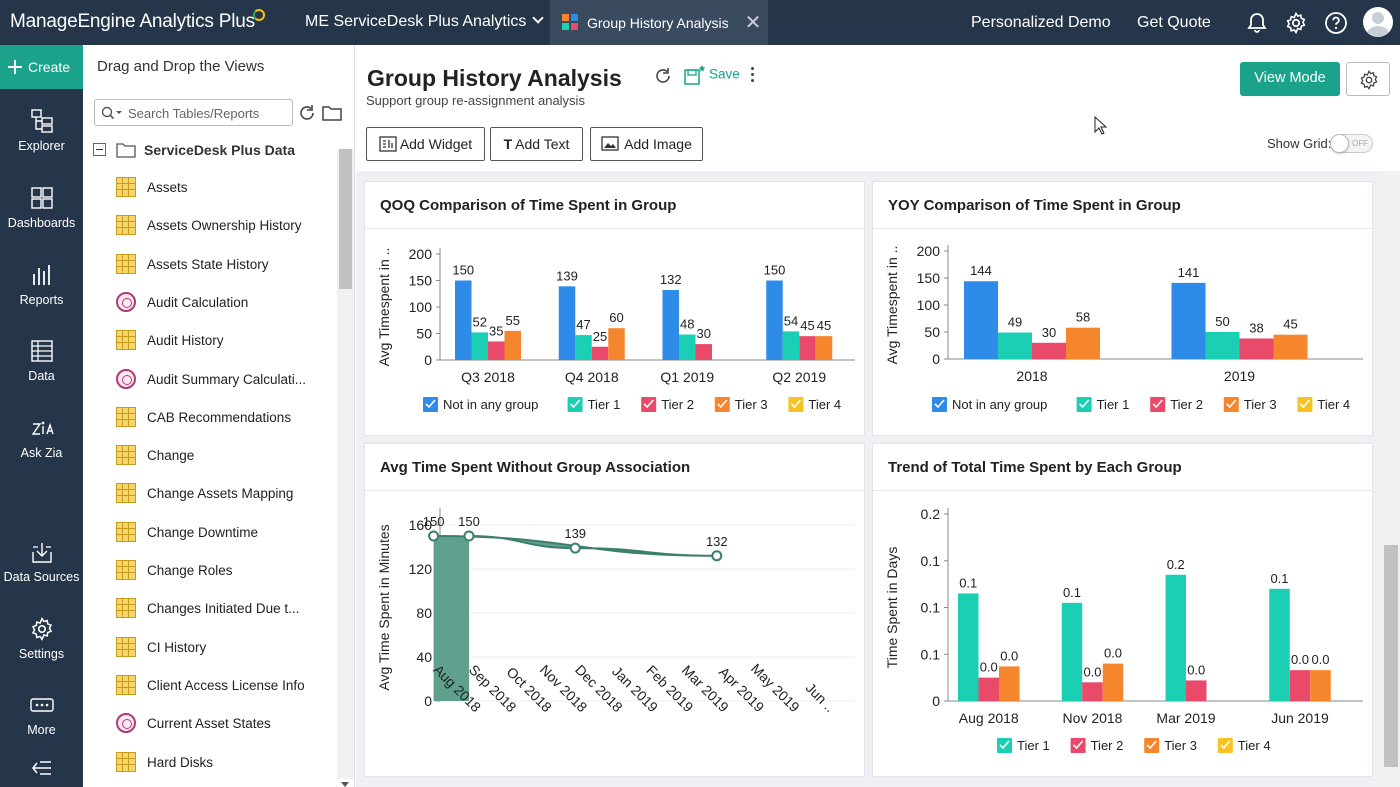  I want to click on list-item: Change Roles, so click(210, 570).